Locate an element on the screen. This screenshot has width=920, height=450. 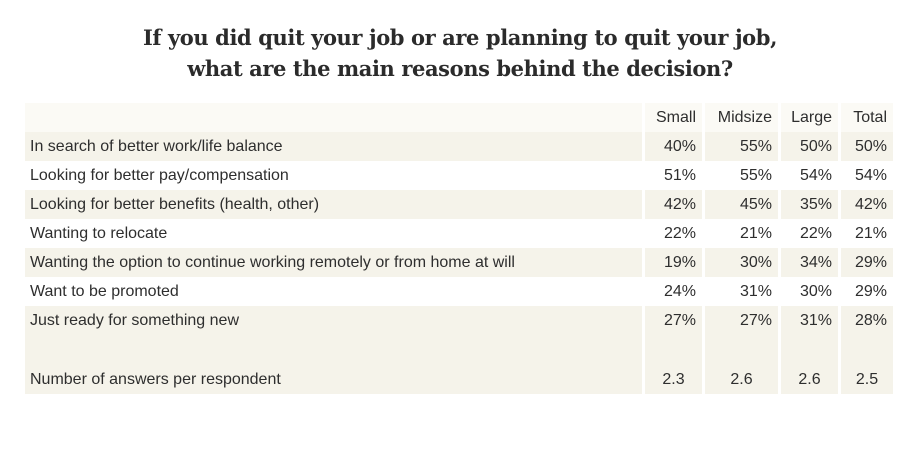
table-header-row: Small Midsize Large Total is located at coordinates (459, 117).